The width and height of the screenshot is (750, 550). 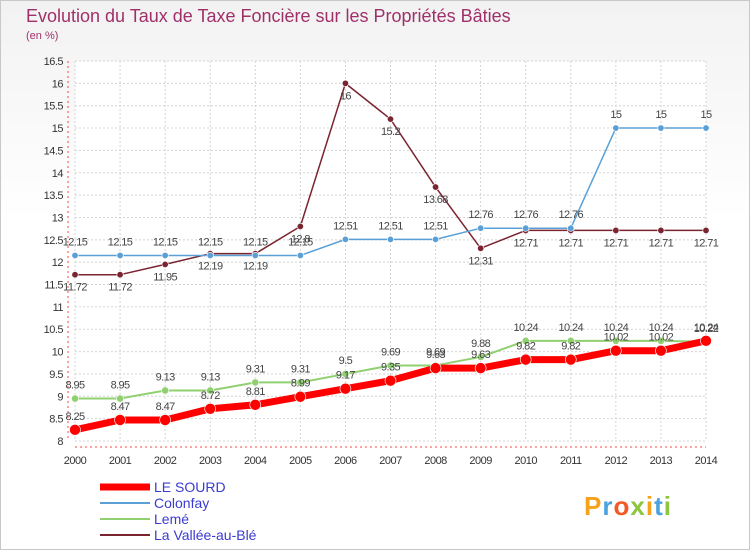 What do you see at coordinates (346, 361) in the screenshot?
I see `data-label-leme: 9.5` at bounding box center [346, 361].